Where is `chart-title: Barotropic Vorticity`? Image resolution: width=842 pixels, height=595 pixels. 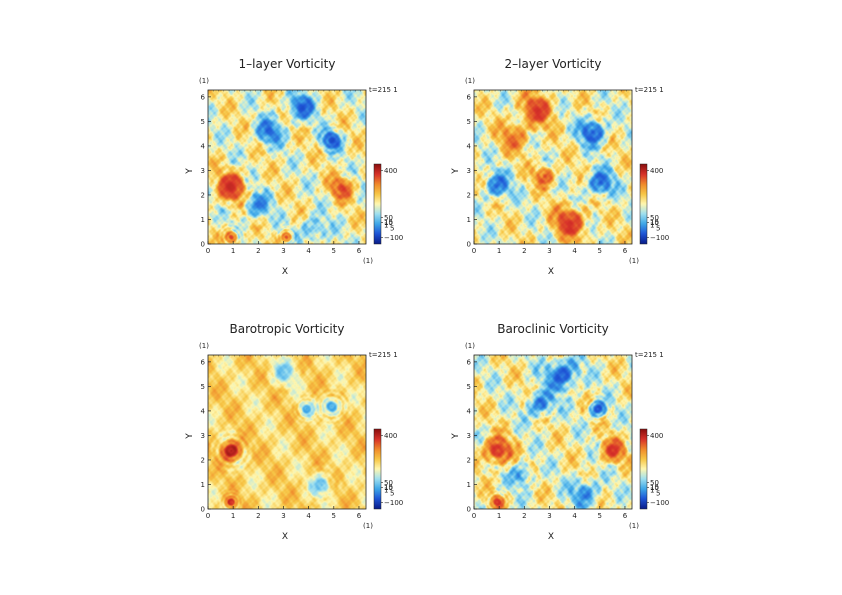
chart-title: Barotropic Vorticity is located at coordinates (286, 329).